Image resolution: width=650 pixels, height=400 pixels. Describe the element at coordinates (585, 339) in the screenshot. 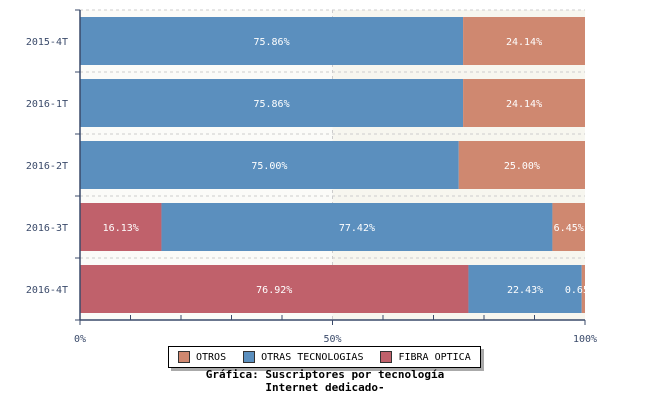

I see `x-tick-label: 100%` at that location.